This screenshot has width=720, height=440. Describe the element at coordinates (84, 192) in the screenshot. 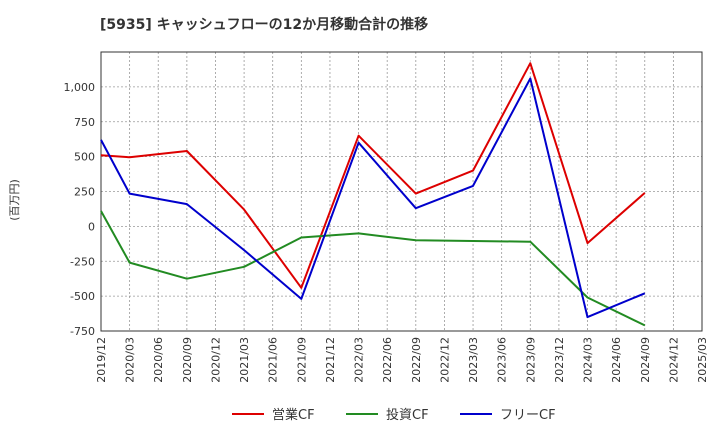

I see `y-tick-label: 250` at that location.